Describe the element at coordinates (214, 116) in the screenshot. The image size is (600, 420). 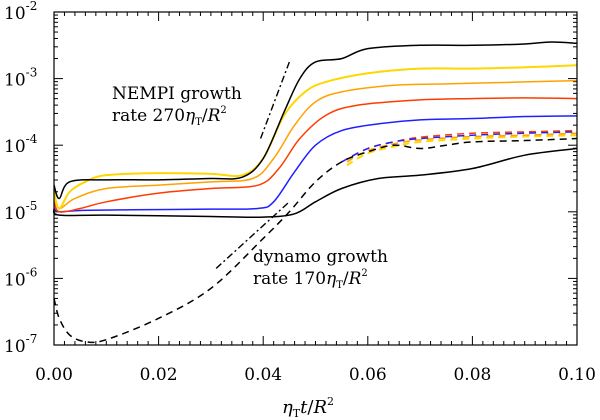
I see `nempi-R: R` at that location.